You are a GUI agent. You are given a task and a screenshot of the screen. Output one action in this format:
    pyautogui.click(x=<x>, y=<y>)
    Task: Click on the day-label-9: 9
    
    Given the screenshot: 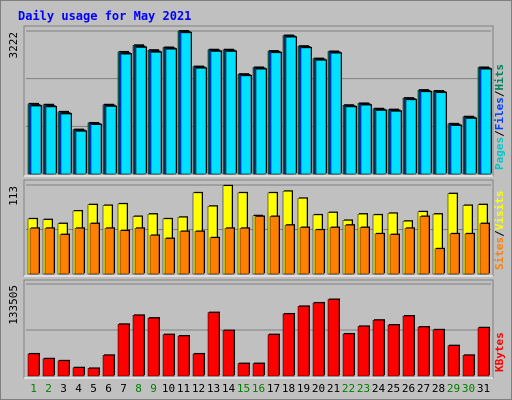 What is the action you would take?
    pyautogui.click(x=153, y=388)
    